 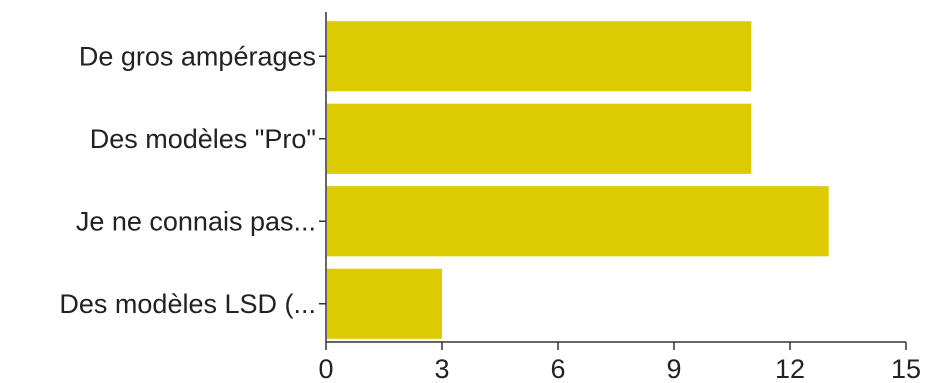 What do you see at coordinates (906, 368) in the screenshot?
I see `x-tick-label-5: 15` at bounding box center [906, 368].